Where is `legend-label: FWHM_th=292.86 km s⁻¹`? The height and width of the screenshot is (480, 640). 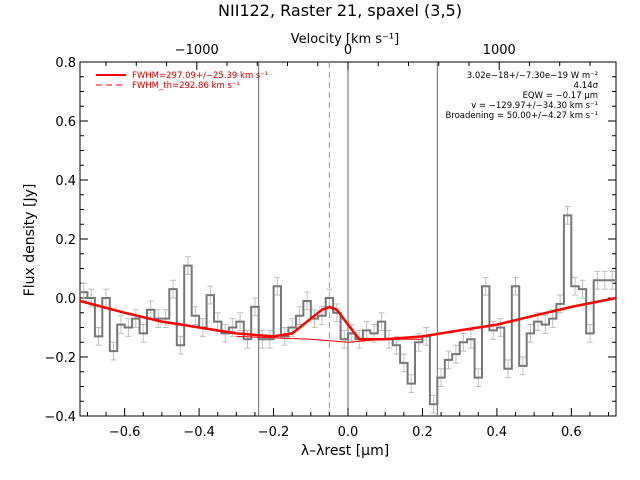
legend-label: FWHM_th=292.86 km s⁻¹ is located at coordinates (186, 86).